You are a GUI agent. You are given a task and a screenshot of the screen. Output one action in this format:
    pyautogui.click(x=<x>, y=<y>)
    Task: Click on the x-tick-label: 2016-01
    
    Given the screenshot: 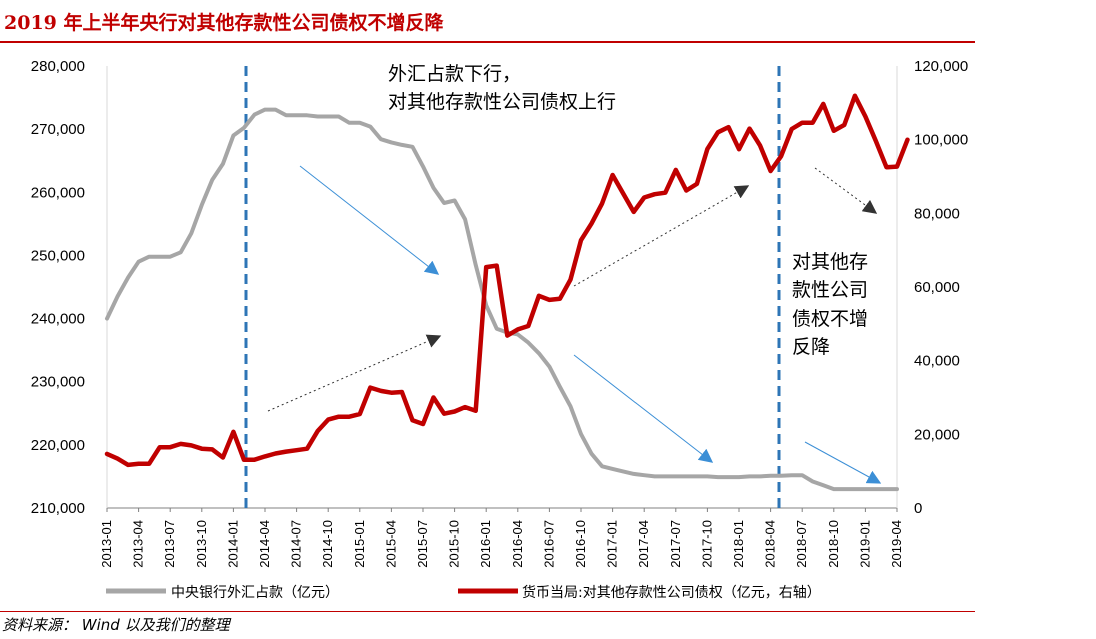 What is the action you would take?
    pyautogui.click(x=485, y=544)
    